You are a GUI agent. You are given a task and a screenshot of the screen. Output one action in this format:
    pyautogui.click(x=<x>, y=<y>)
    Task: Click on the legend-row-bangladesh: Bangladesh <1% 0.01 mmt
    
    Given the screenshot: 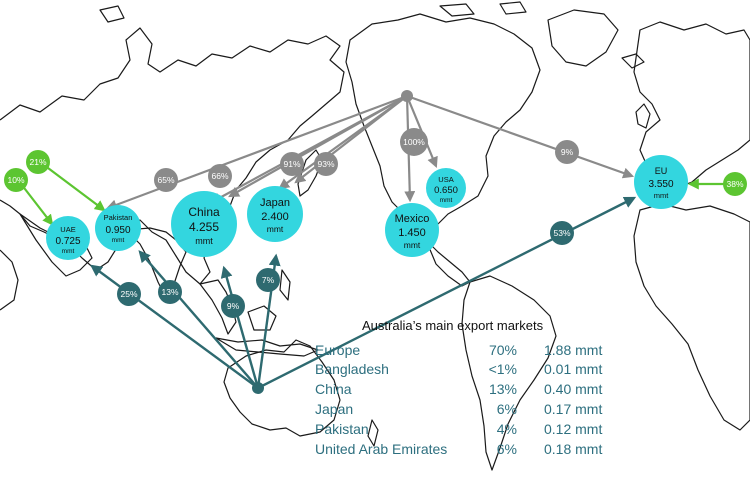 What is the action you would take?
    pyautogui.click(x=464, y=371)
    